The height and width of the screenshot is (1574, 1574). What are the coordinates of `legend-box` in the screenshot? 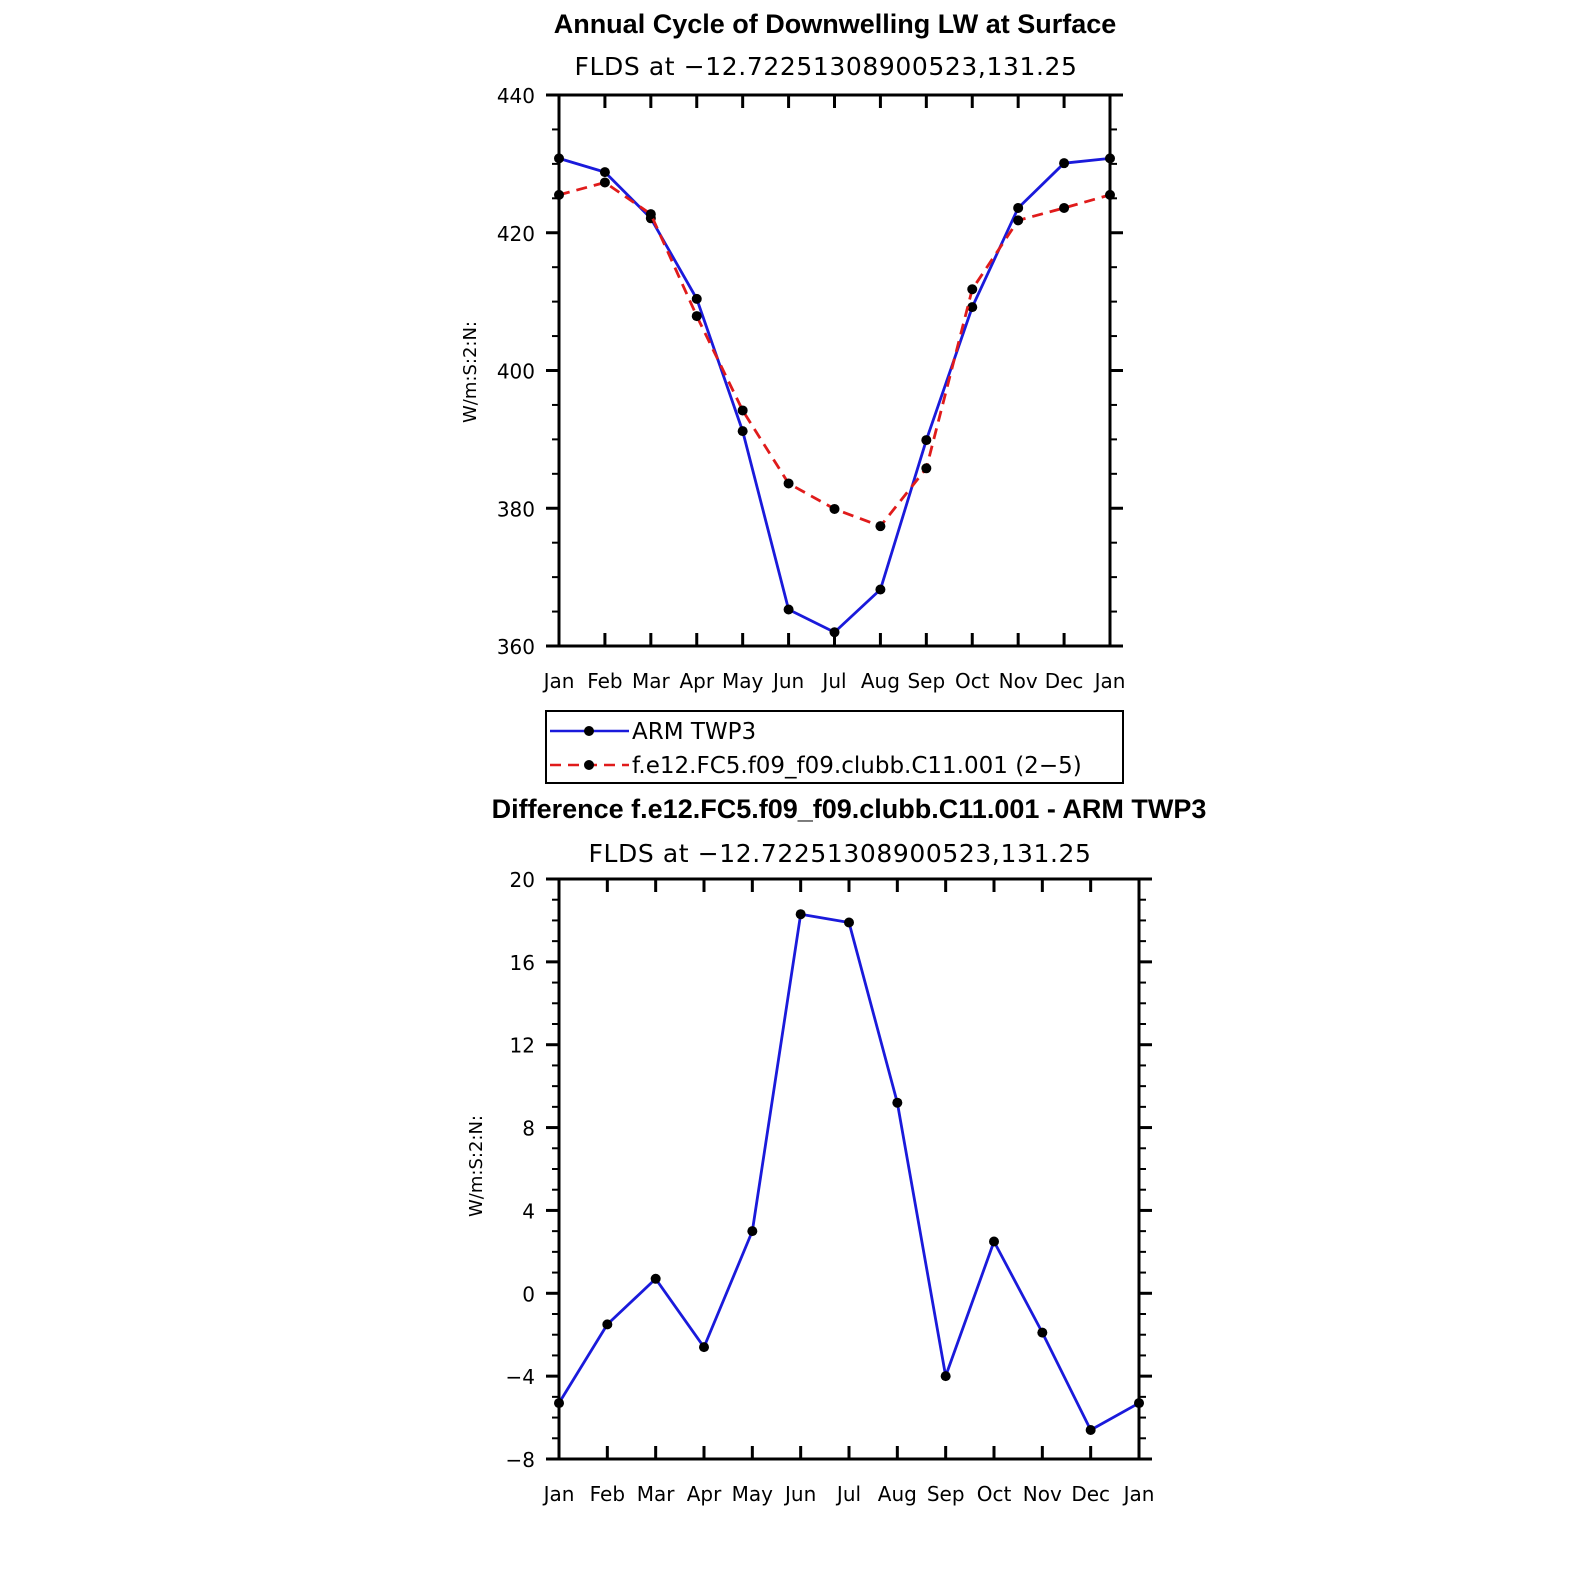 It's located at (834, 747).